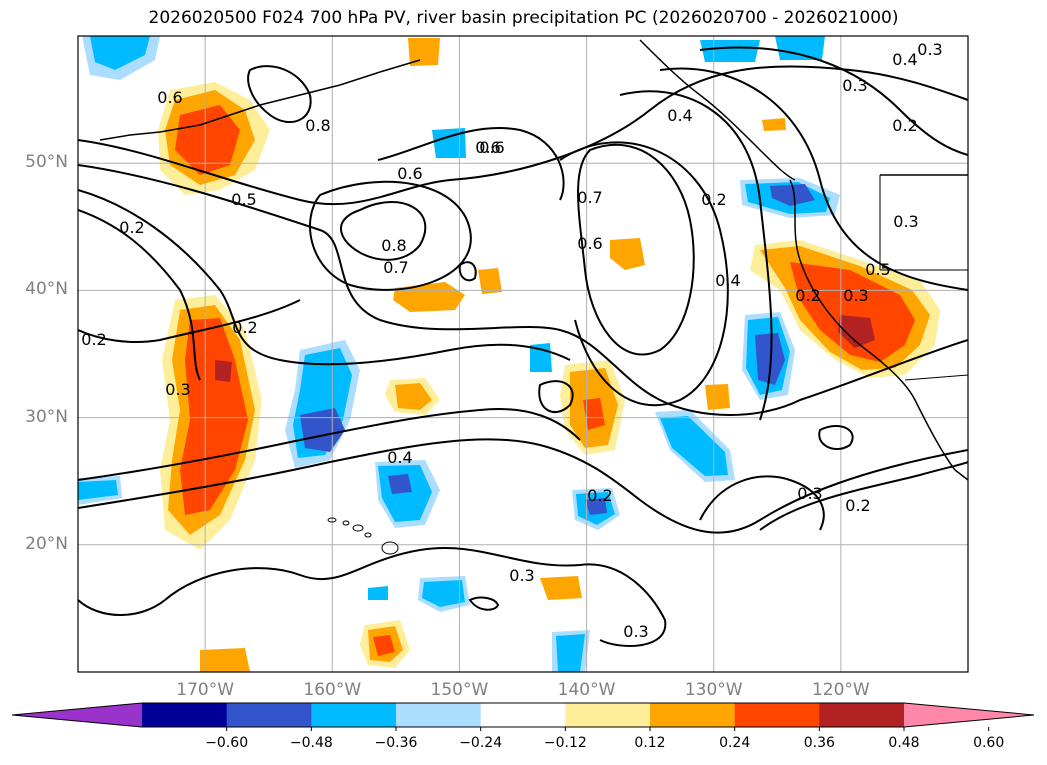 The width and height of the screenshot is (1047, 765). I want to click on colorbar-tick-label: −0.24, so click(481, 743).